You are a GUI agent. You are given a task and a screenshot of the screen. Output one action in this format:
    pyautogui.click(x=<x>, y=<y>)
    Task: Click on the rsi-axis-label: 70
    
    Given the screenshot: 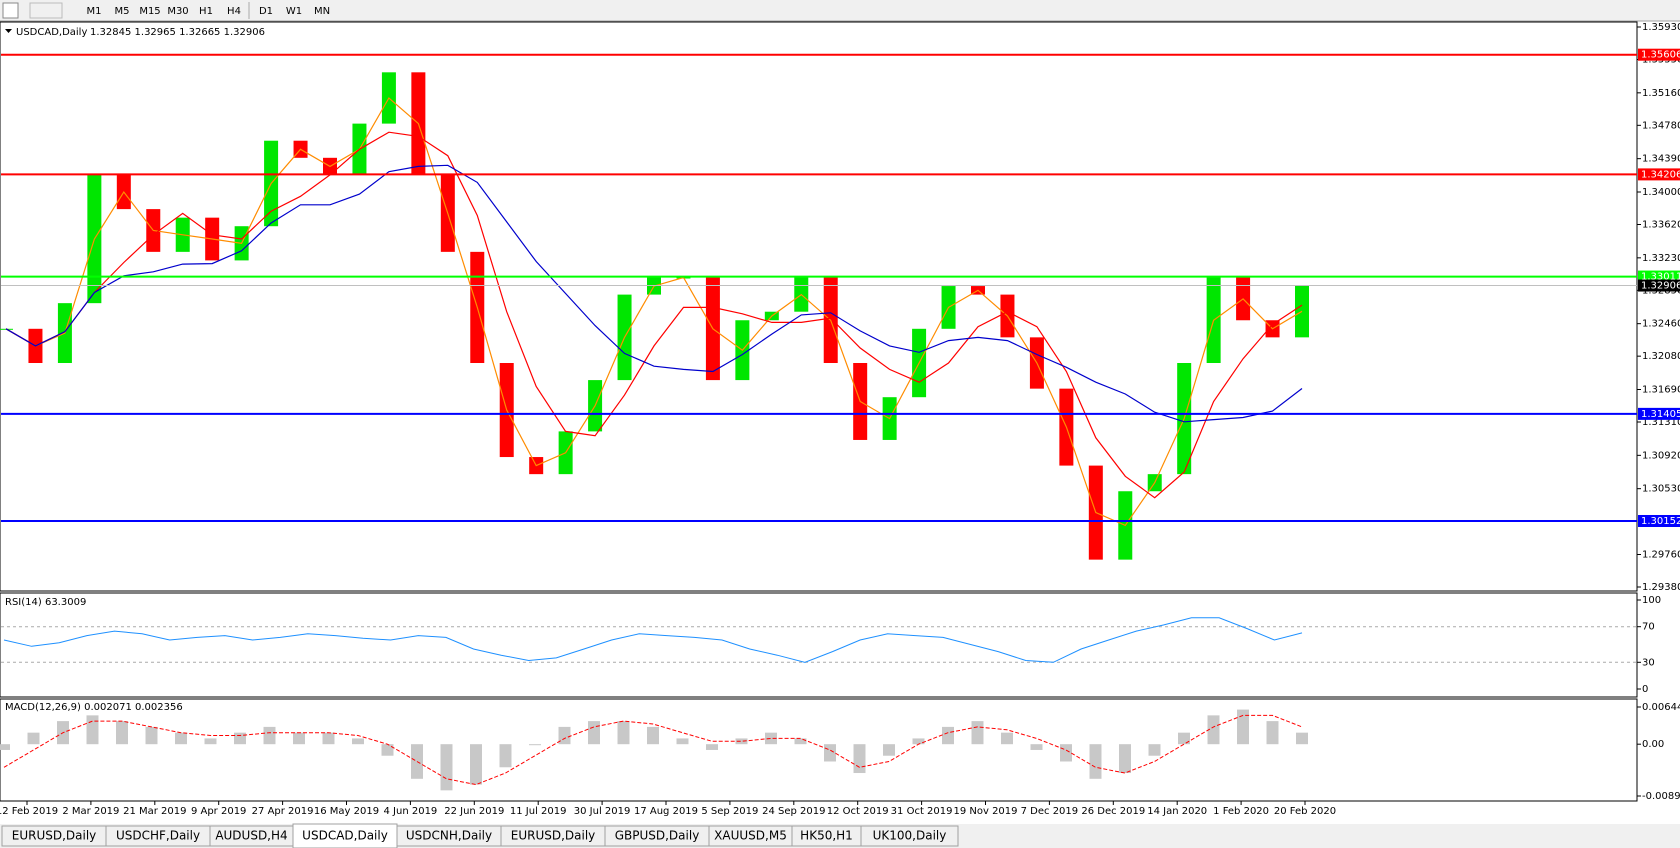 What is the action you would take?
    pyautogui.click(x=1648, y=627)
    